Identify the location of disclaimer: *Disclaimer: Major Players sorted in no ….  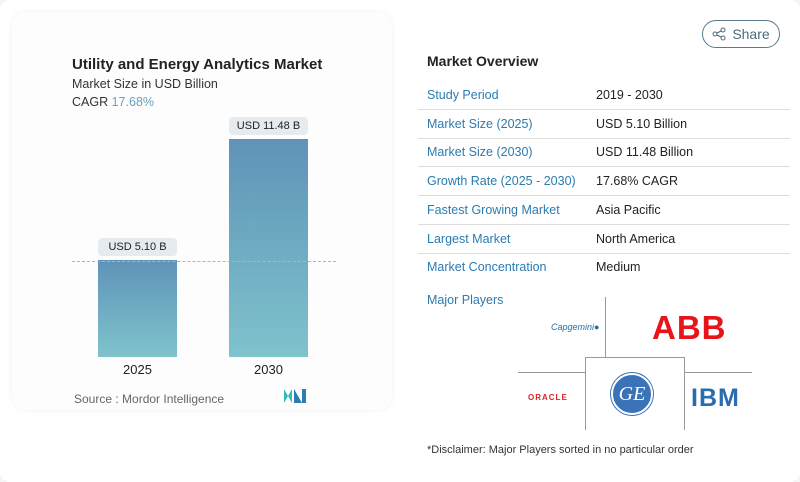
(560, 450).